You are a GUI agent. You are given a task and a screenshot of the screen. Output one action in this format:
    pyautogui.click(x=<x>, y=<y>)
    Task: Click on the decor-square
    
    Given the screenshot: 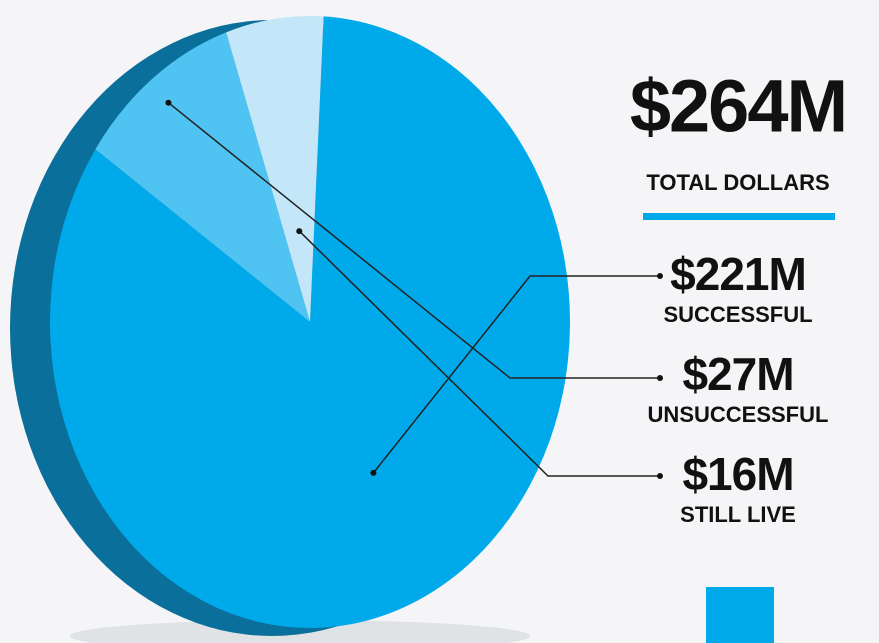 What is the action you would take?
    pyautogui.click(x=740, y=615)
    